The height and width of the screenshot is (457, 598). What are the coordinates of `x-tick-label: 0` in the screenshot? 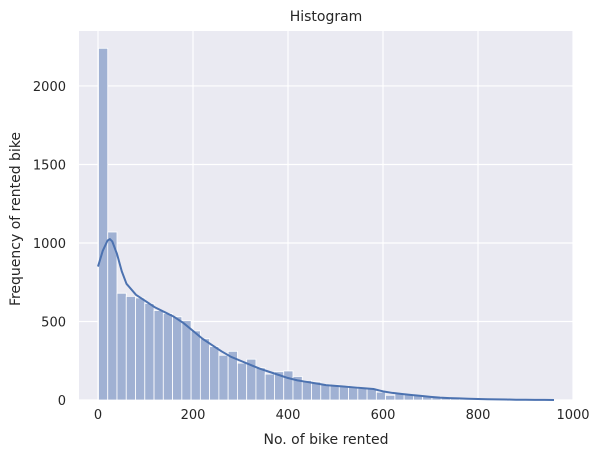 It's located at (98, 415).